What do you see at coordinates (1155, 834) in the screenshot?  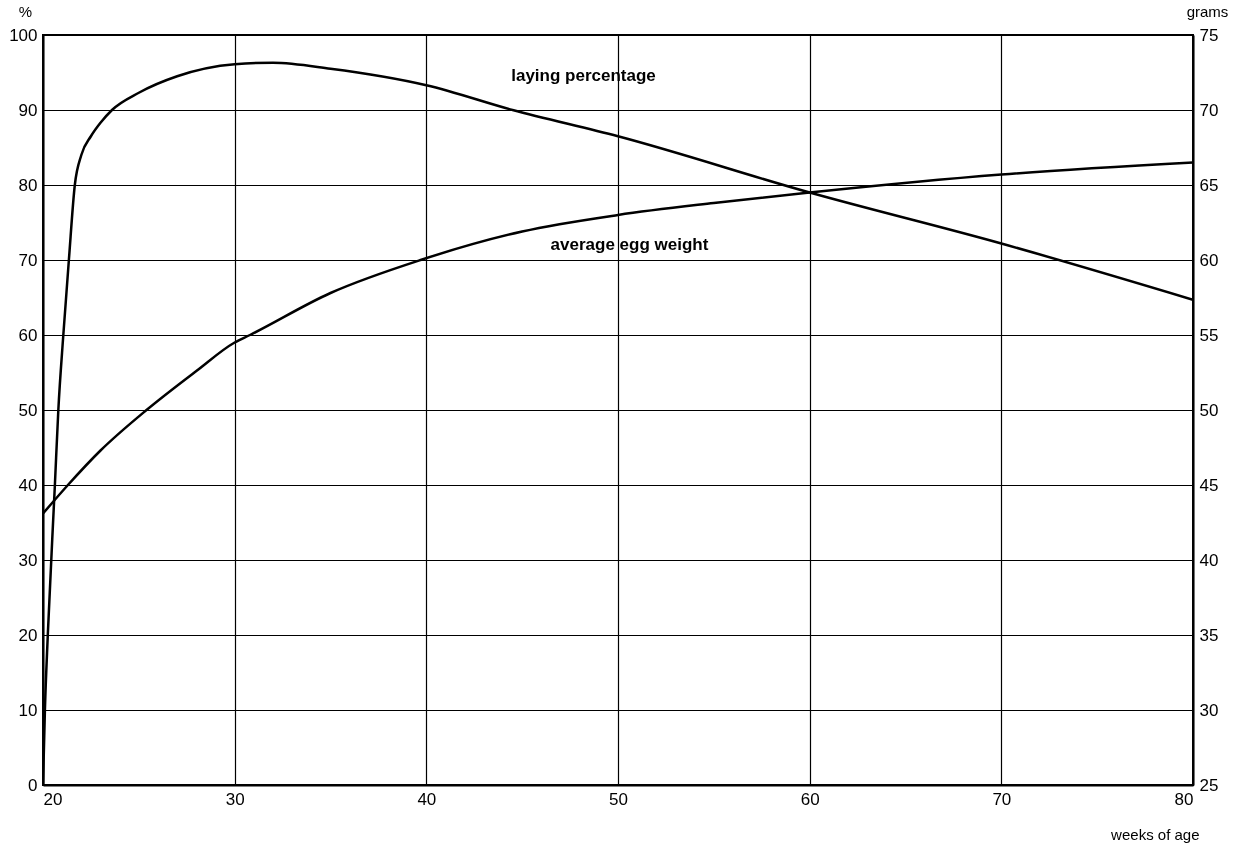 I see `x-axis-title: weeks of age` at bounding box center [1155, 834].